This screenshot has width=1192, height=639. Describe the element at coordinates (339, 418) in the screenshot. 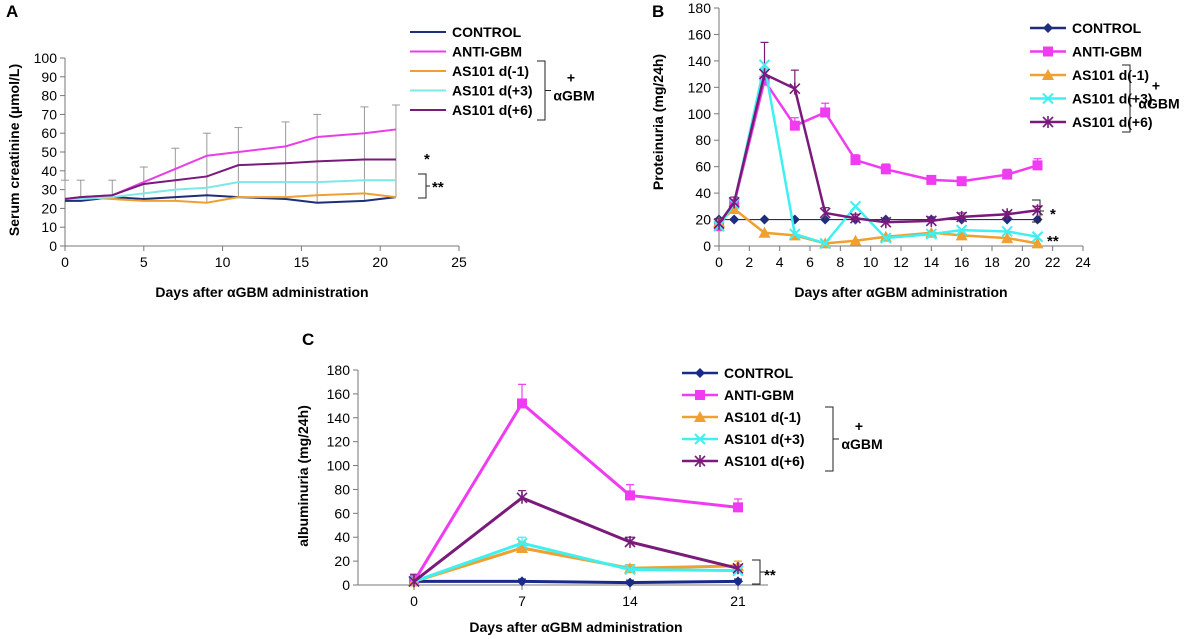

I see `y-tick-label: 140` at that location.